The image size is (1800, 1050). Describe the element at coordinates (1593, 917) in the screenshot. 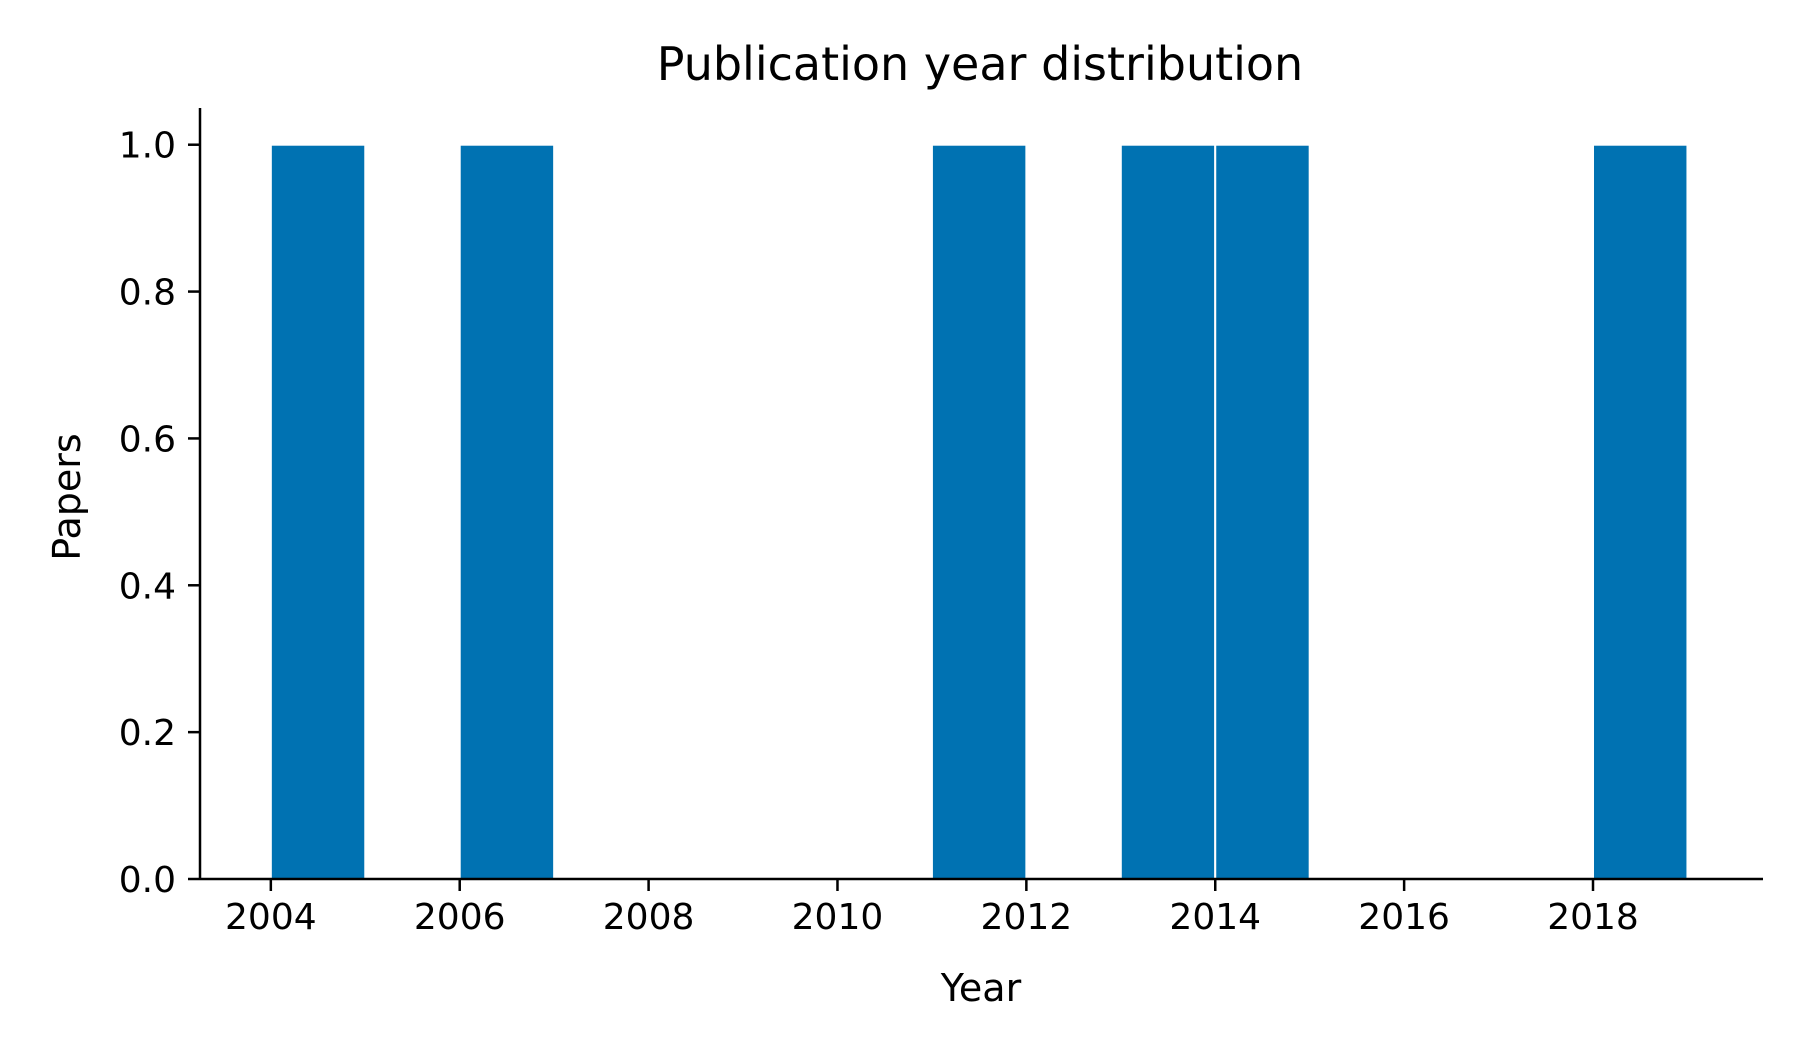

I see `x-tick-label-2018: 2018` at that location.